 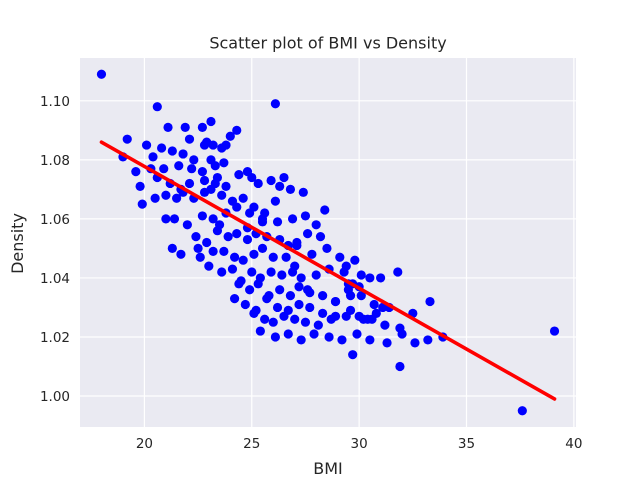 What do you see at coordinates (327, 43) in the screenshot?
I see `chart-title: Scatter plot of BMI vs Density` at bounding box center [327, 43].